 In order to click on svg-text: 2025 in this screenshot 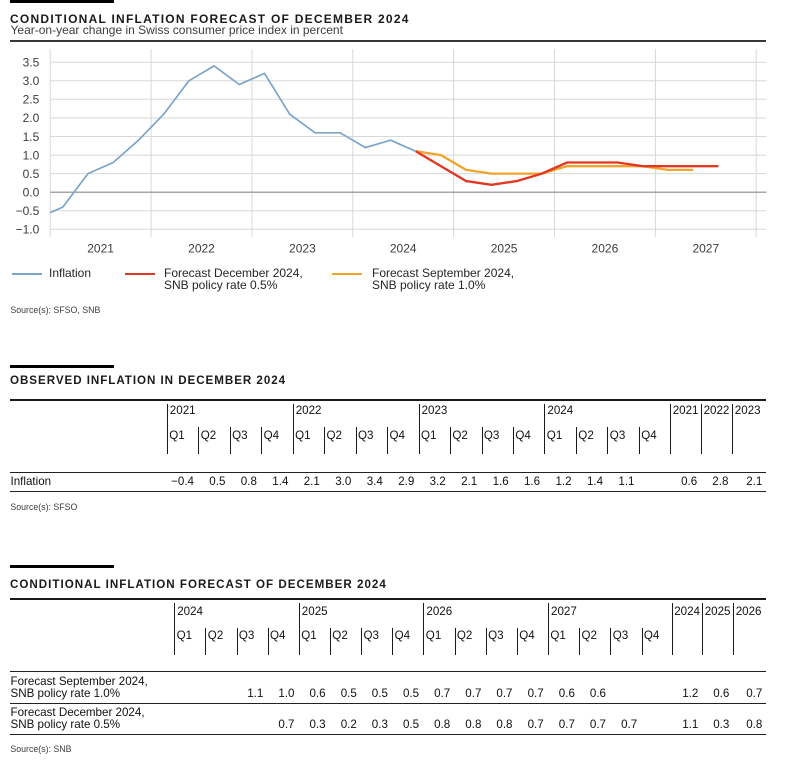, I will do `click(504, 249)`.